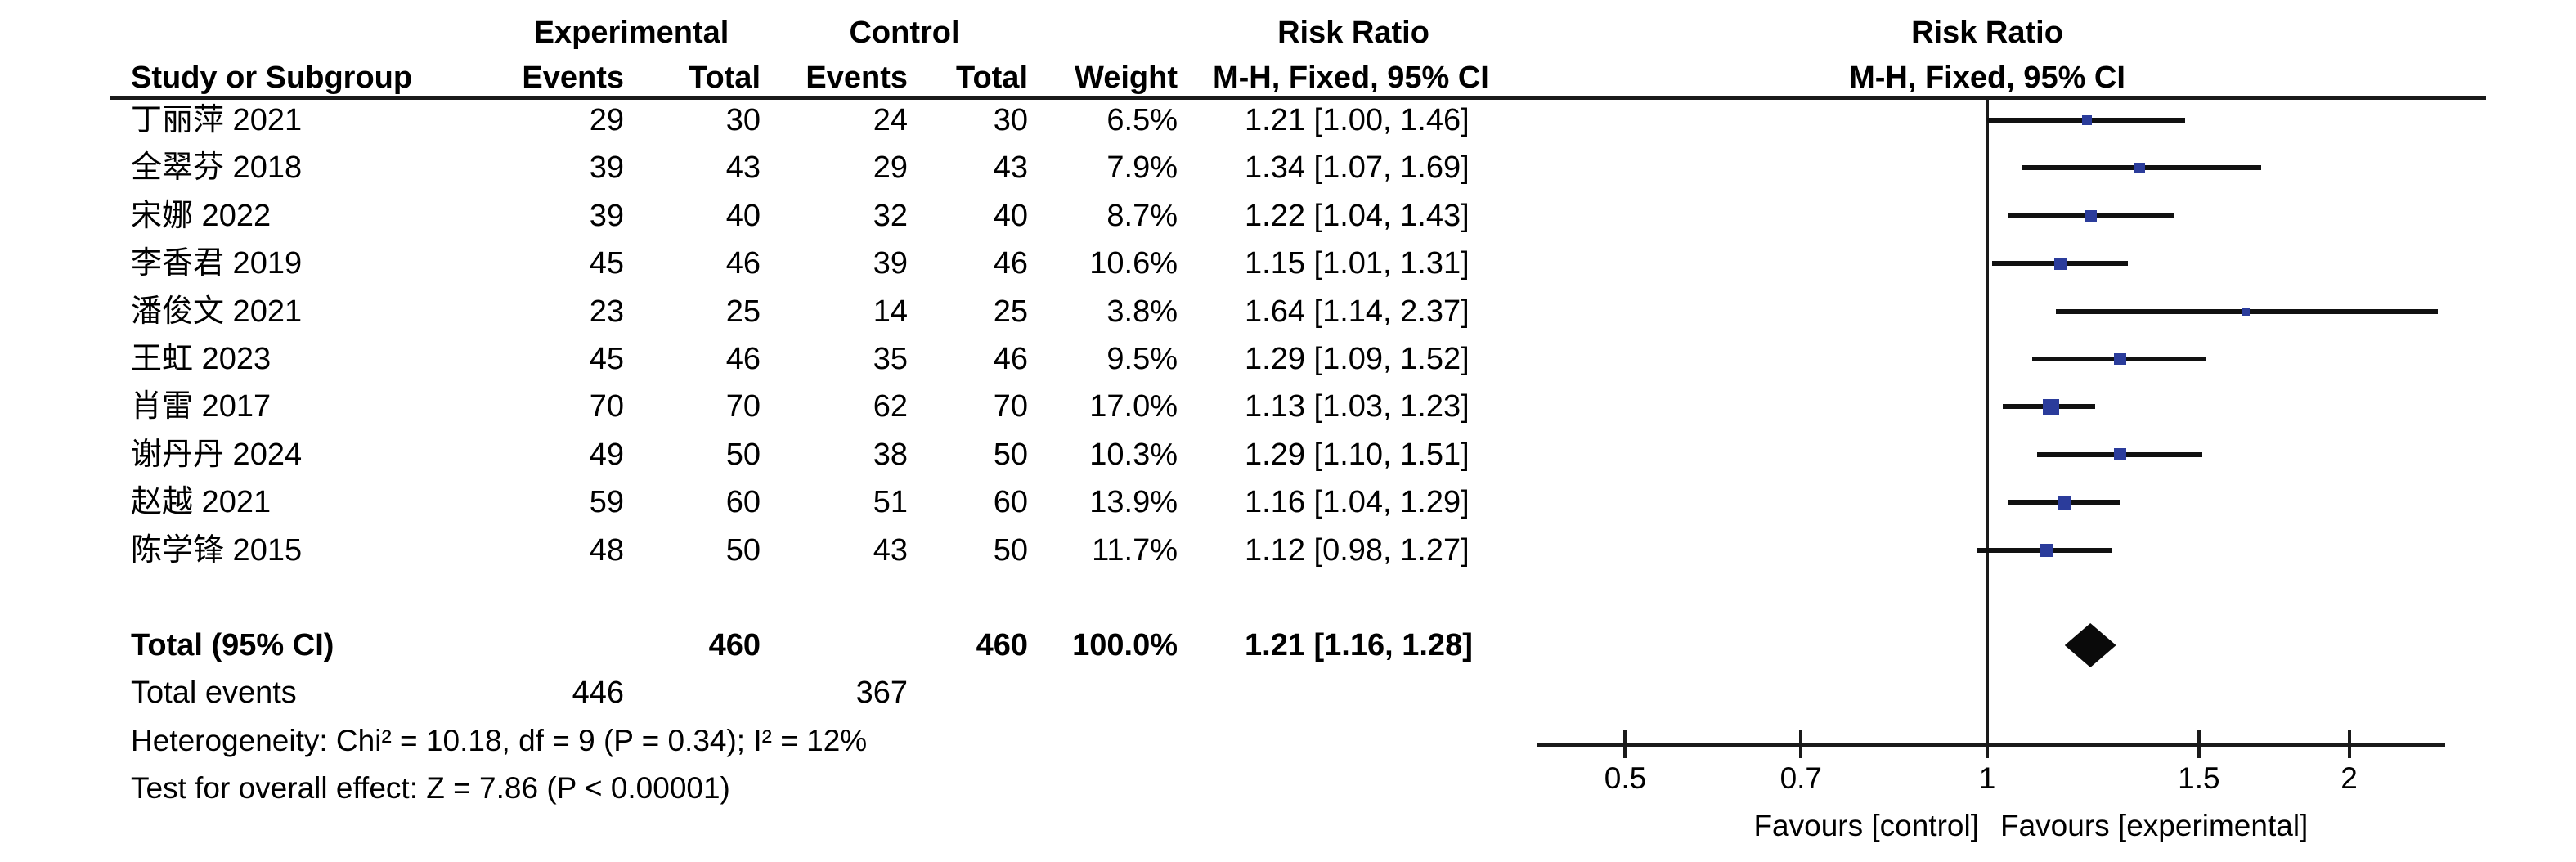 The width and height of the screenshot is (2576, 862). I want to click on study-rr-ci-text: 1.64 [1.14, 2.37], so click(1357, 311).